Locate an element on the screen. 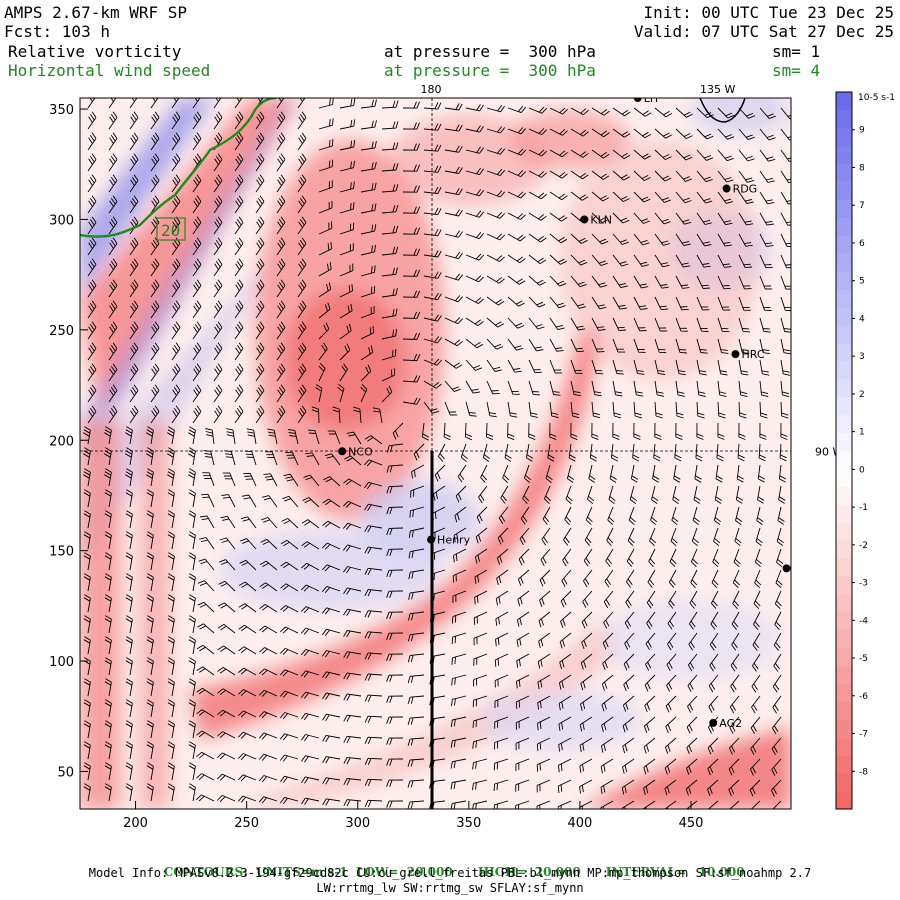 This screenshot has width=900, height=900. wind-speed-contour is located at coordinates (178, 168).